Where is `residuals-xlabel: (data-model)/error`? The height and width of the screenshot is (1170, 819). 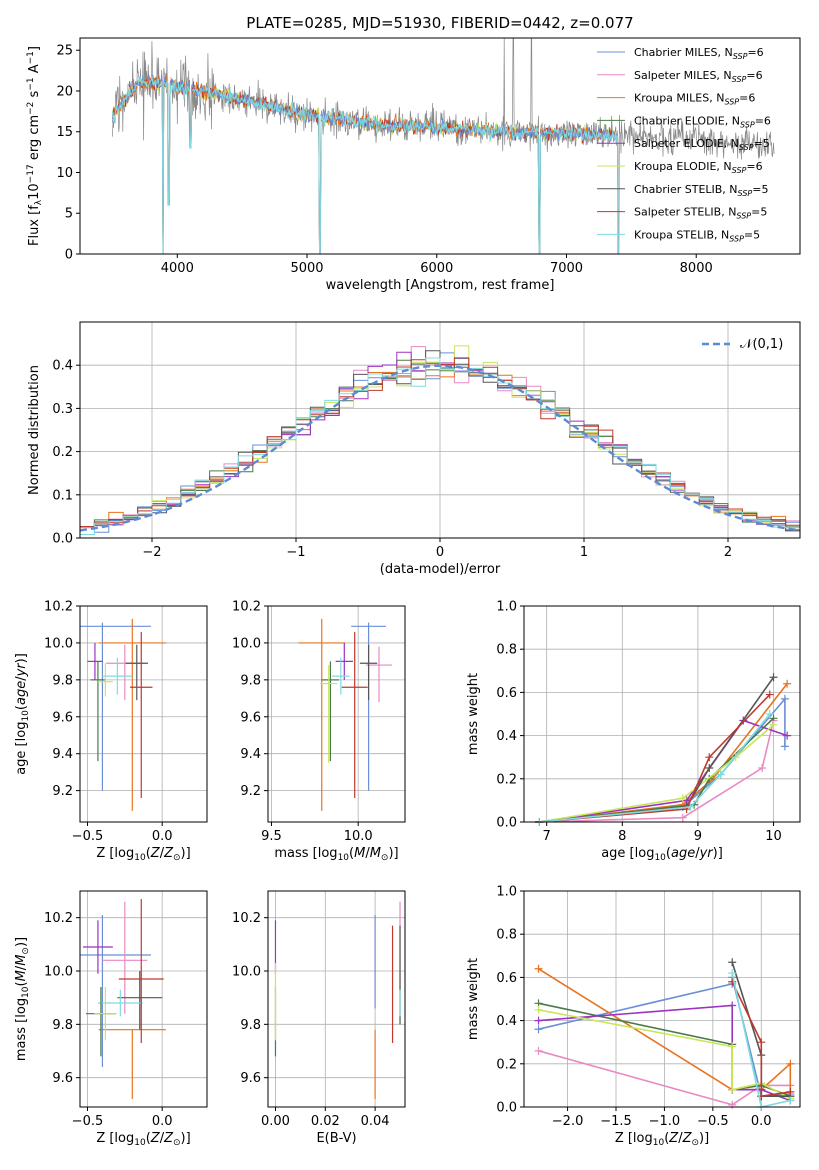
residuals-xlabel: (data-model)/error is located at coordinates (440, 569).